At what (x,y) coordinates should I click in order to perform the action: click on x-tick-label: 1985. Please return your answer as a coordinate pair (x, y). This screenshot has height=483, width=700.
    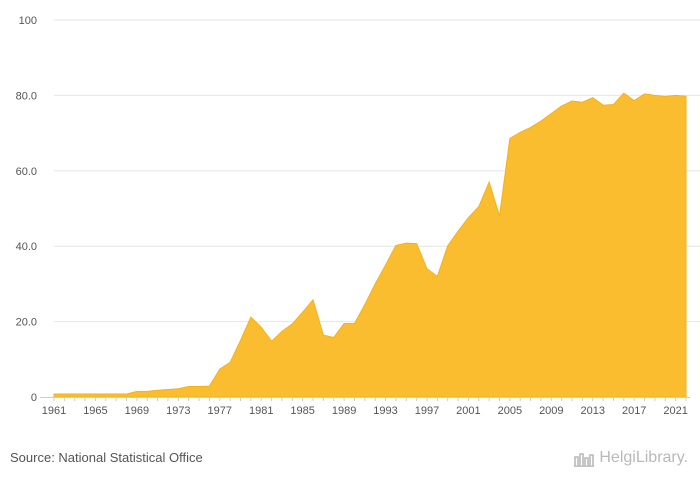
    Looking at the image, I should click on (302, 411).